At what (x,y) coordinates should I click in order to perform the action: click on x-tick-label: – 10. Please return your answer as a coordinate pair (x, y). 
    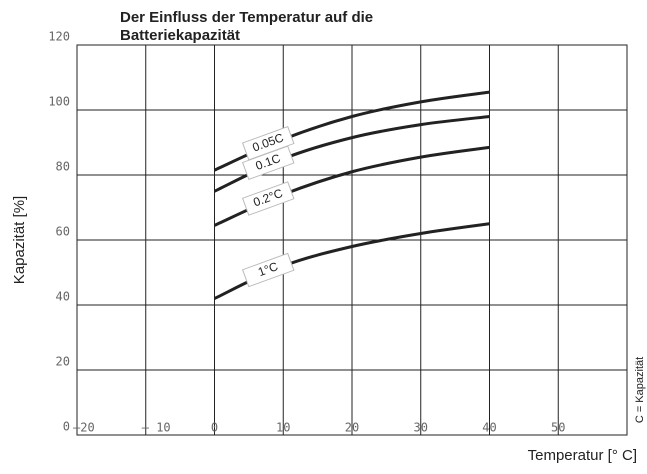
    Looking at the image, I should click on (156, 428).